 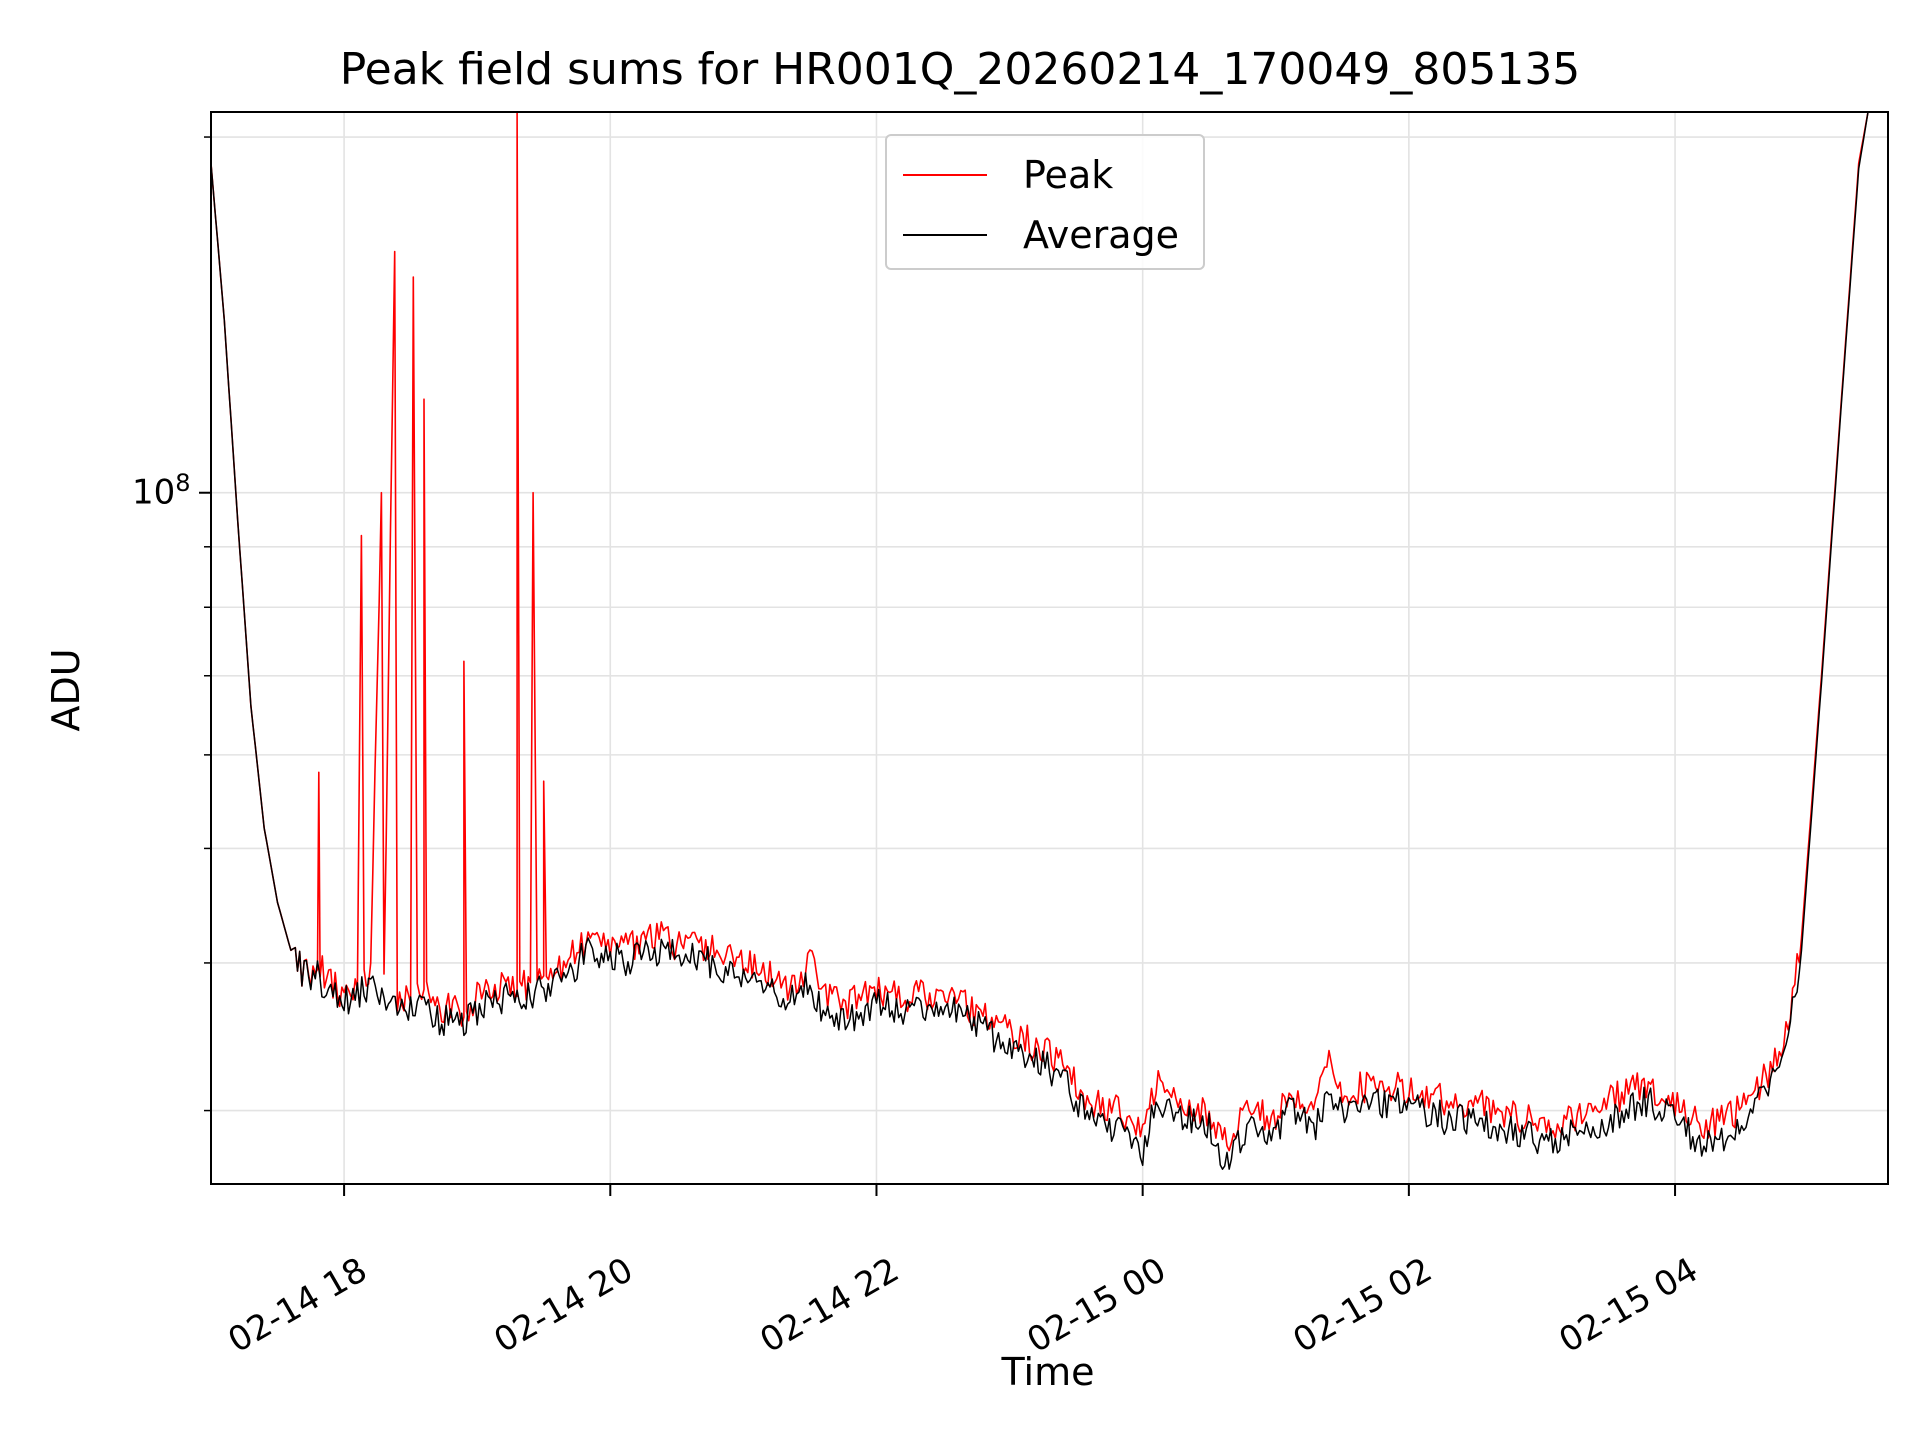 What do you see at coordinates (183, 482) in the screenshot?
I see `y-tick-exponent: 8` at bounding box center [183, 482].